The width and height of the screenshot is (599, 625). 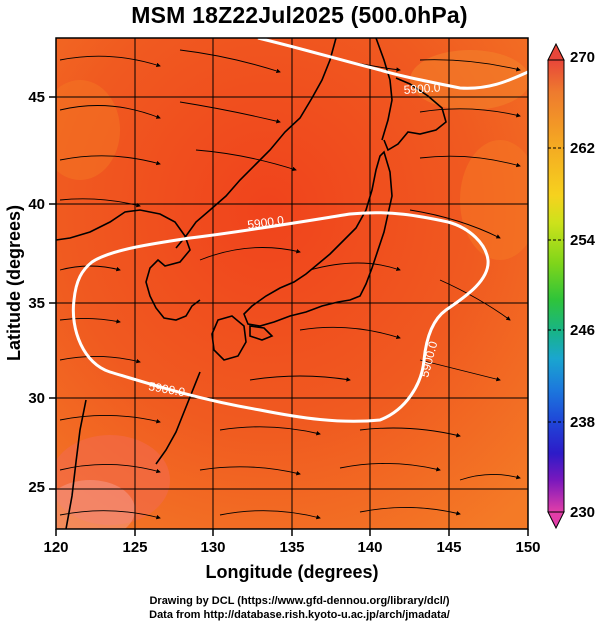 I want to click on y-tick-marks, so click(x=52, y=293).